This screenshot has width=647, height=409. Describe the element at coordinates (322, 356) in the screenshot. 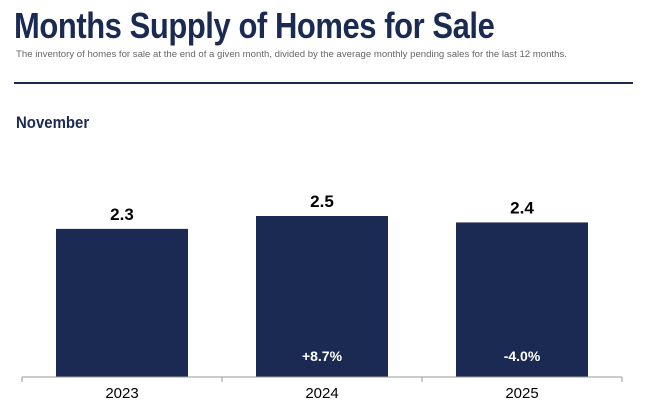

I see `change-label-2024: +8.7%` at that location.